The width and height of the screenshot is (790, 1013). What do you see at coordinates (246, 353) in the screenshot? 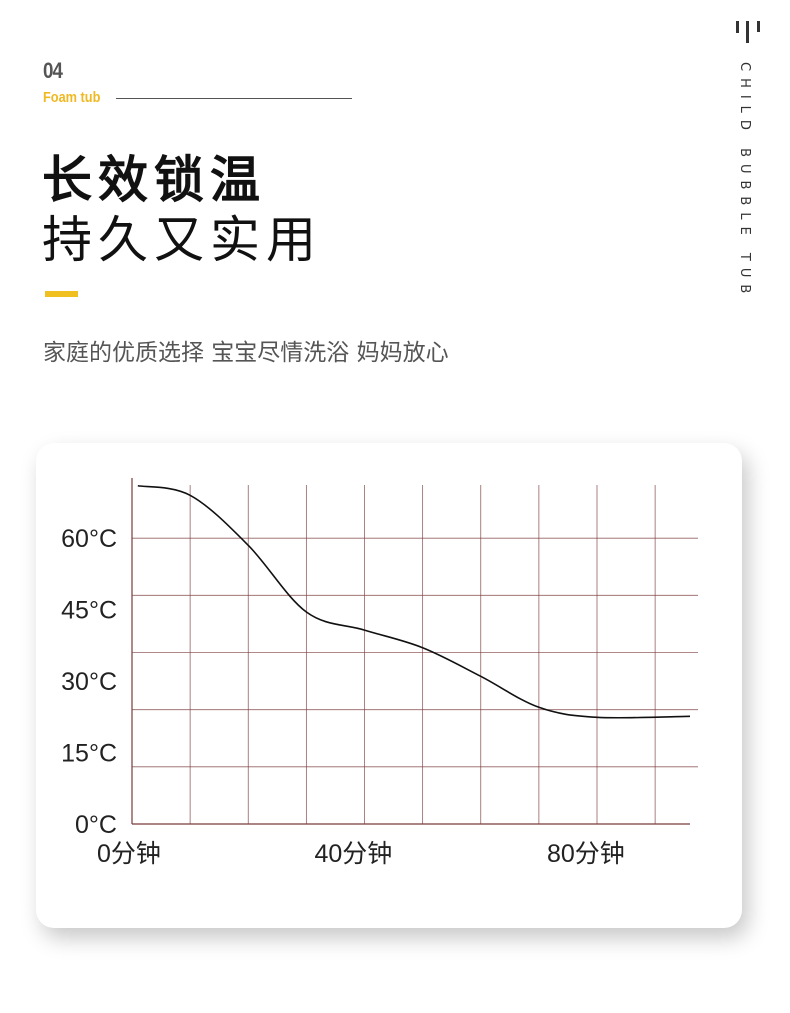
I see `description: 家庭的优质选择 宝宝尽情洗浴 妈妈放心` at bounding box center [246, 353].